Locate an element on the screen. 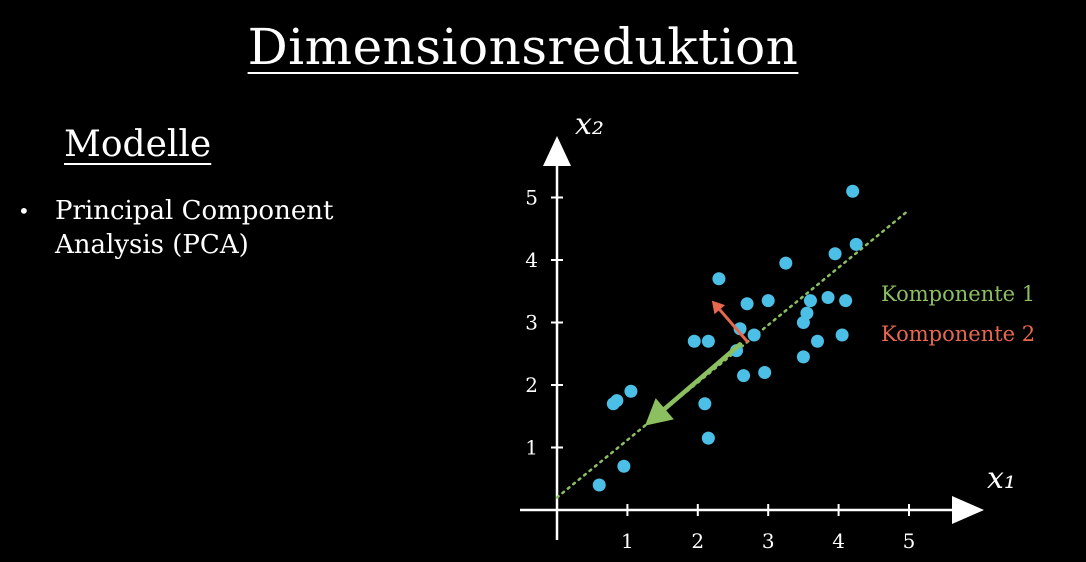 Image resolution: width=1086 pixels, height=562 pixels. x-tick-label: 4 is located at coordinates (838, 541).